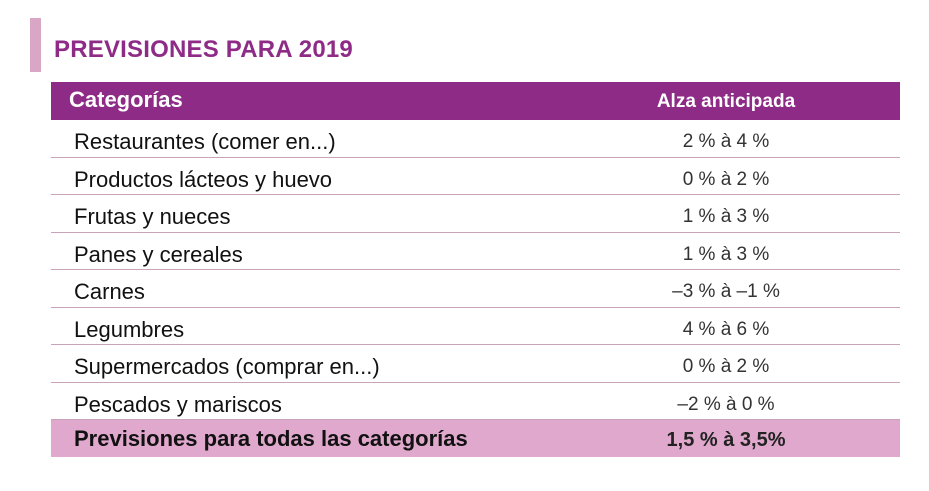 The width and height of the screenshot is (929, 491). Describe the element at coordinates (475, 289) in the screenshot. I see `table-row: Carnes –3 % à –1 %` at that location.